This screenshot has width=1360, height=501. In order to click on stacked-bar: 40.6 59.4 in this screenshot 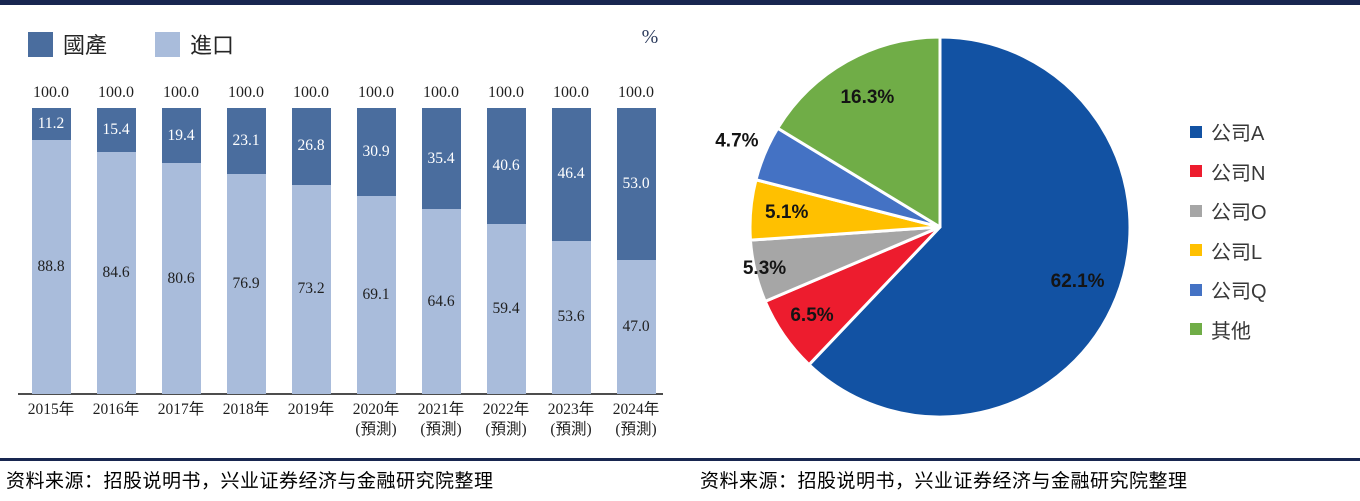, I will do `click(506, 251)`.